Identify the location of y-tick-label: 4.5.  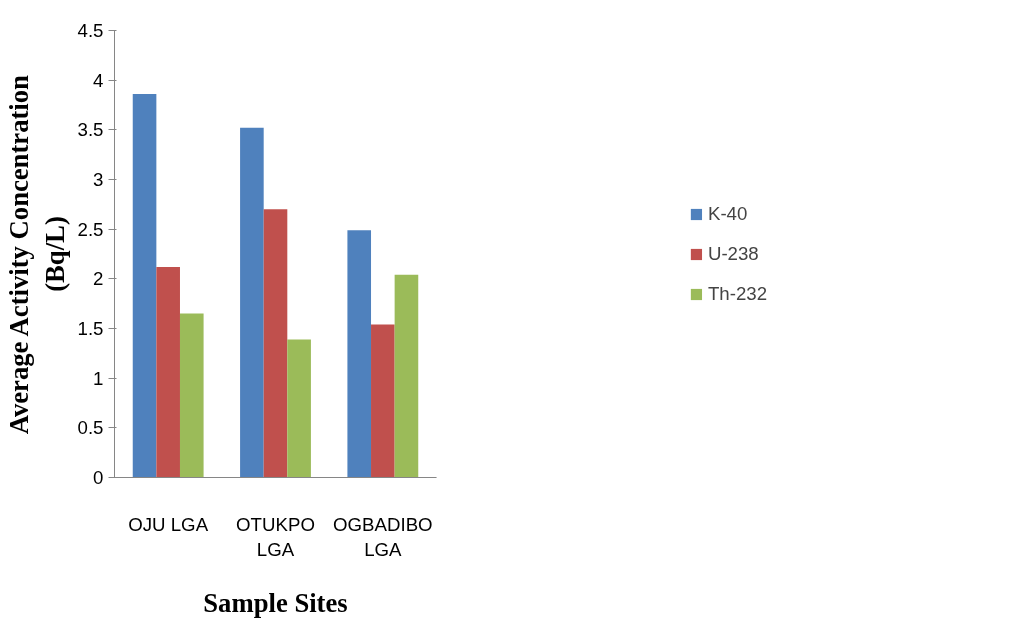
(90, 30).